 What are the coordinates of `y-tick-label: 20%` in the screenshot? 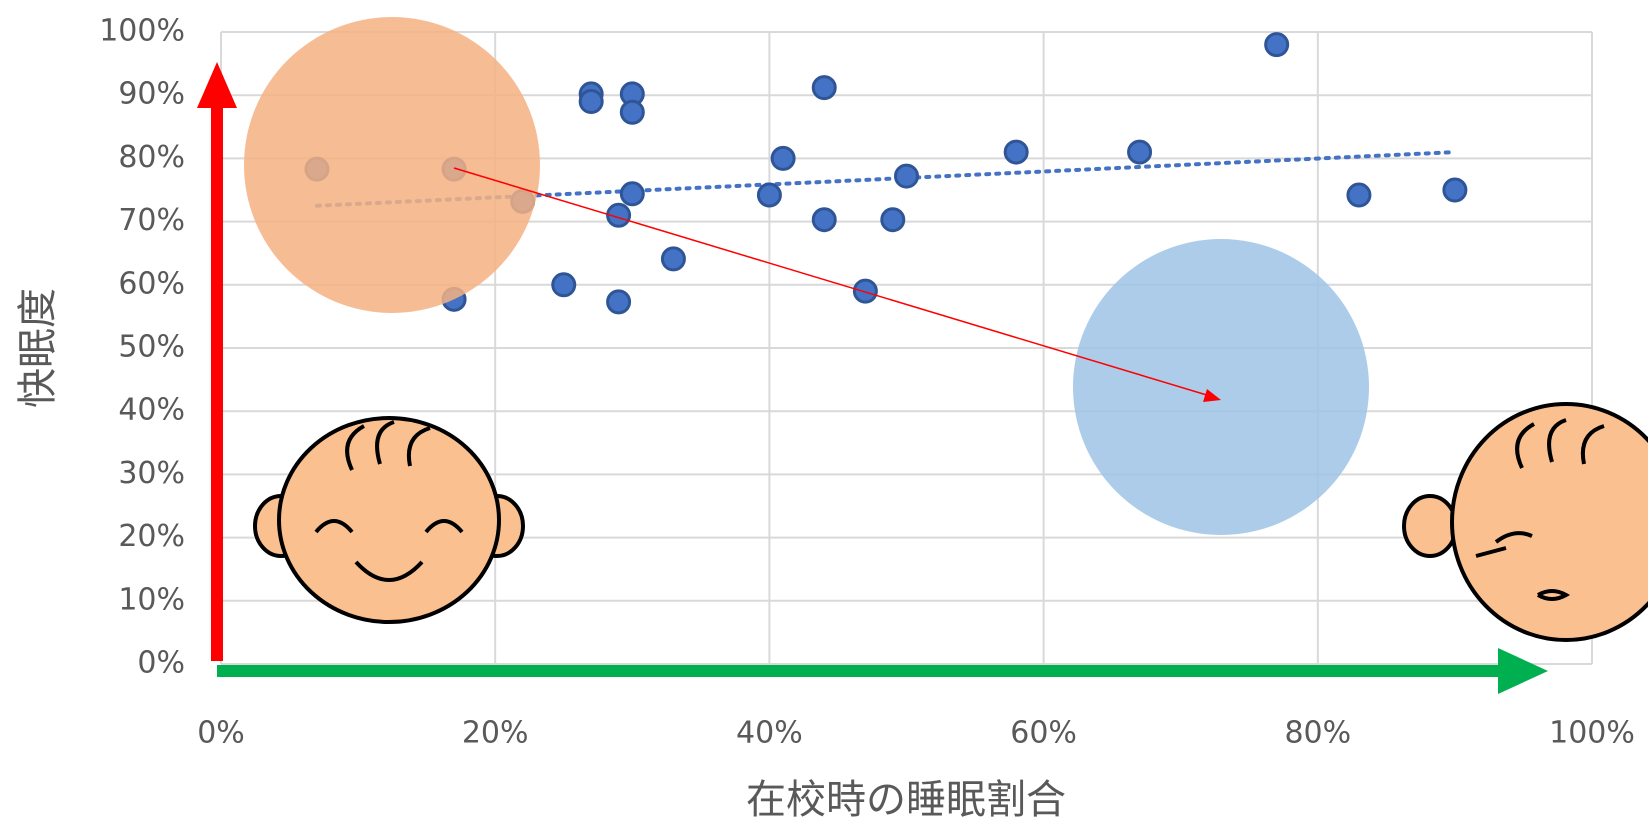 It's located at (151, 536).